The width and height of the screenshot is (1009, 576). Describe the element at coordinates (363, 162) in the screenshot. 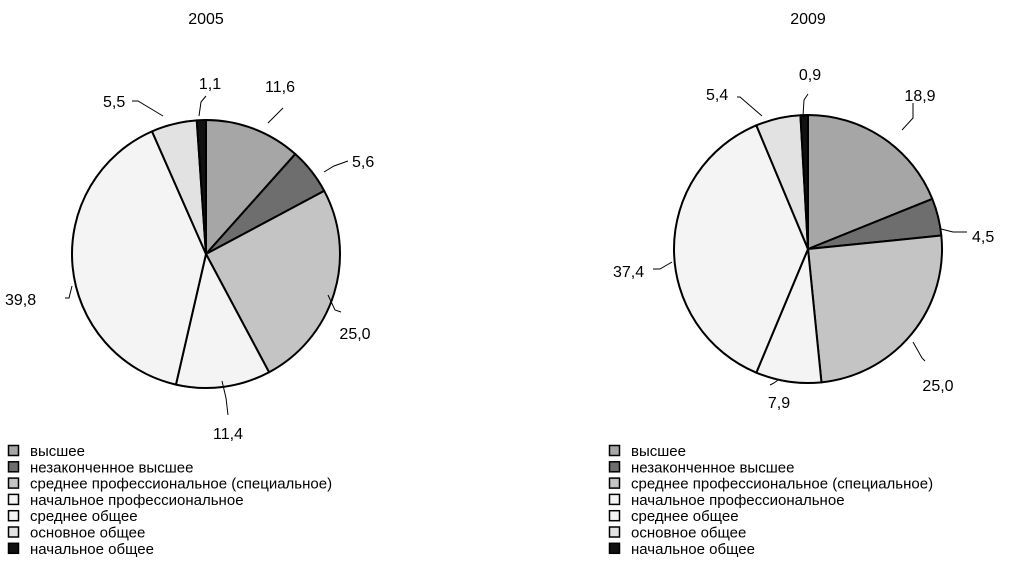

I see `data-label: 5,6` at that location.